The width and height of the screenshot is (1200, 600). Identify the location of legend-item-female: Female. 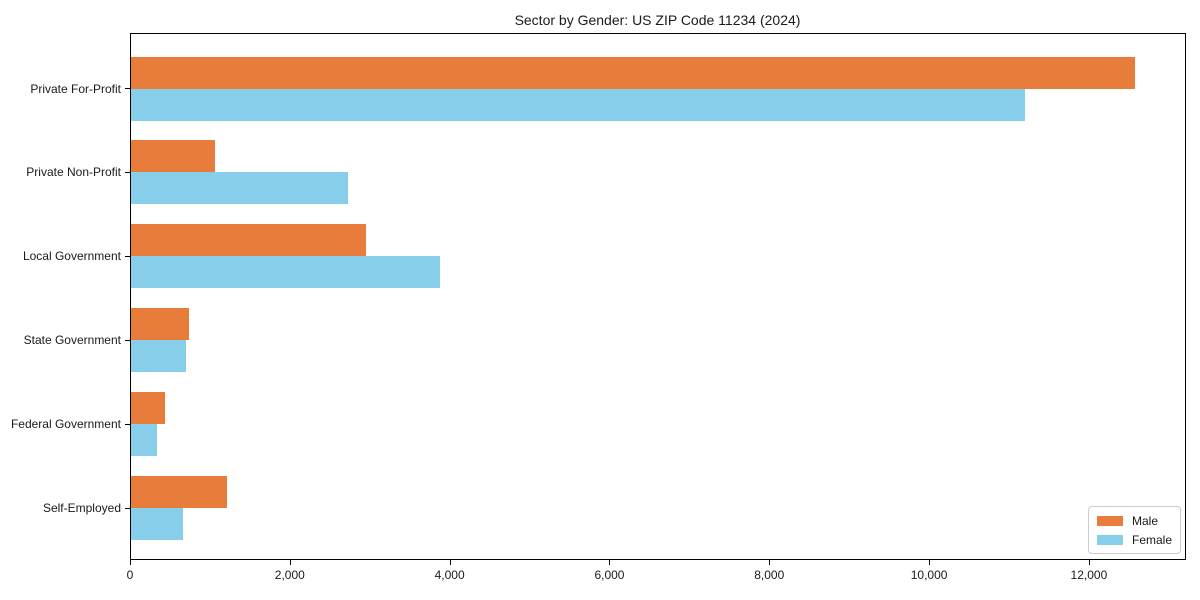
(1134, 540).